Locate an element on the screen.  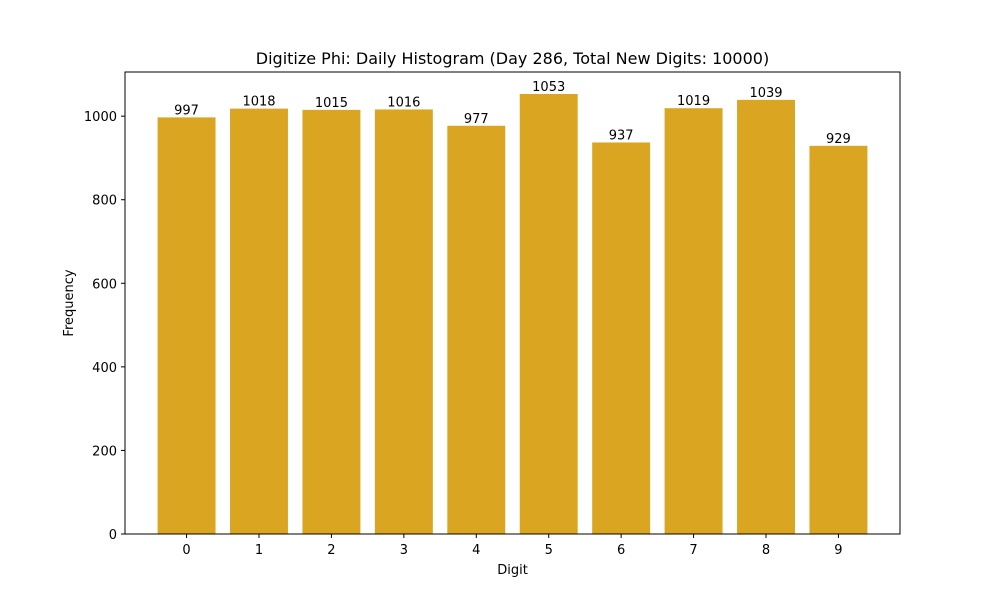
x-tick-label: 7 is located at coordinates (693, 550).